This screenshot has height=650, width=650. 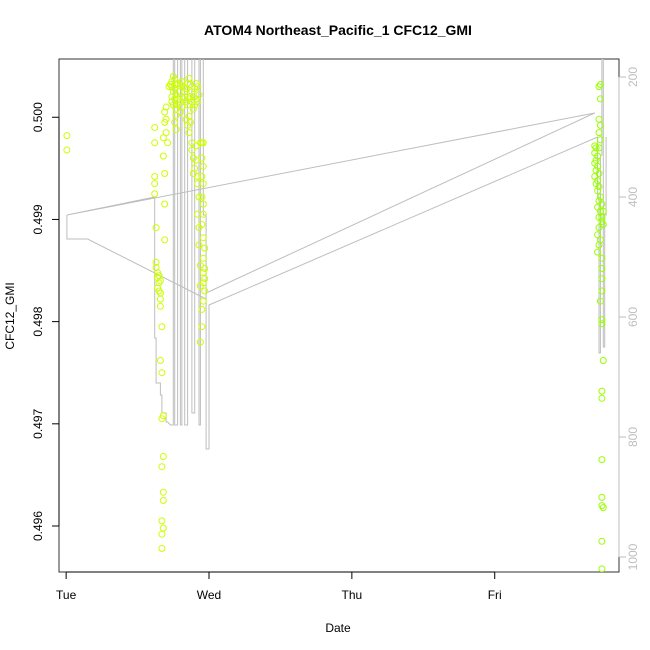 I want to click on x-tick-label: Fri, so click(x=495, y=595).